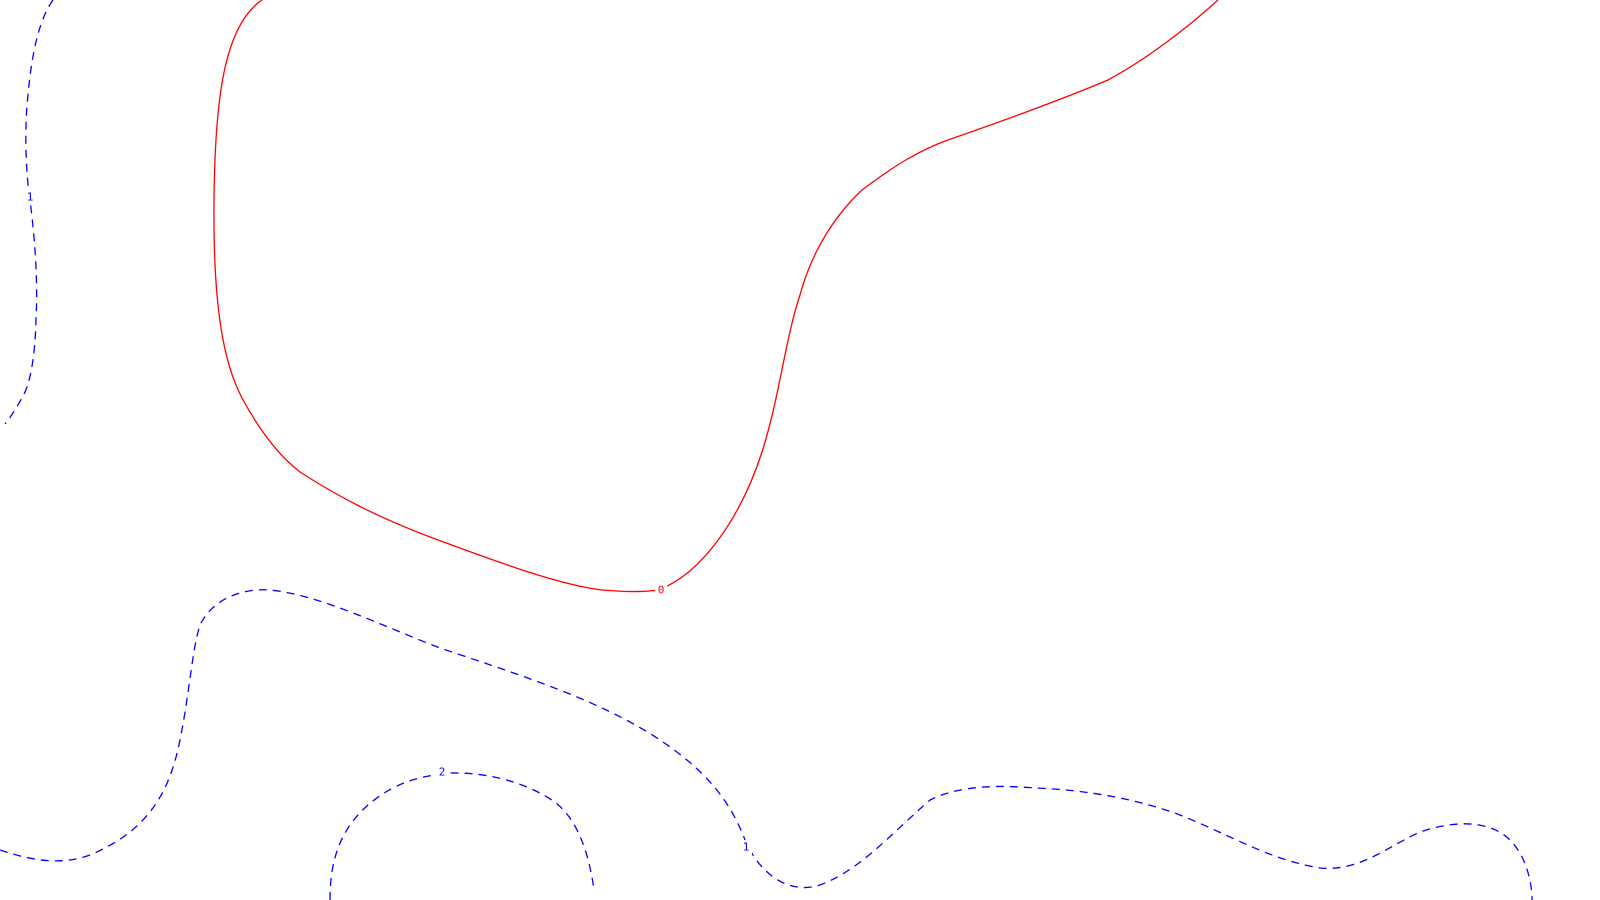 This screenshot has height=900, width=1600. Describe the element at coordinates (30, 197) in the screenshot. I see `contour-label-left-edge: 1` at that location.